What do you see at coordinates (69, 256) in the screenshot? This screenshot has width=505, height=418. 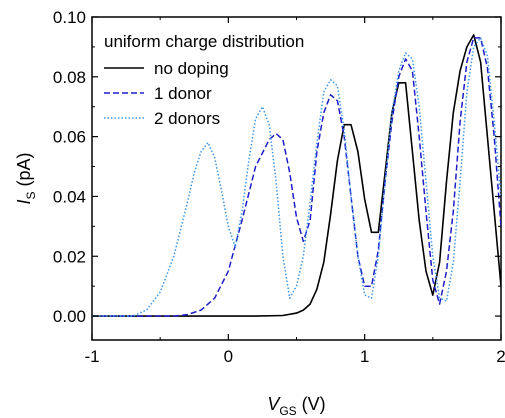 I see `y-tick-label: 0.02` at bounding box center [69, 256].